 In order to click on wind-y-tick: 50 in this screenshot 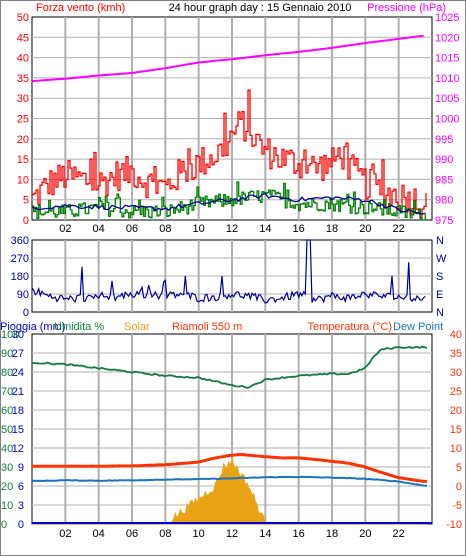, I will do `click(23, 18)`.